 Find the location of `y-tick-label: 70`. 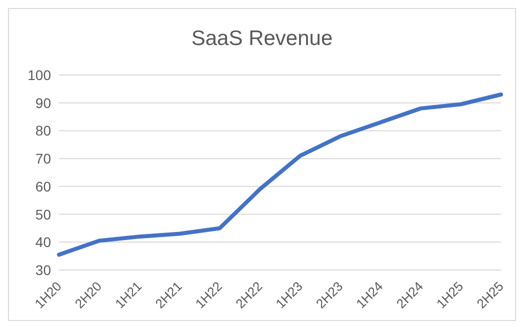

y-tick-label: 70 is located at coordinates (43, 158).